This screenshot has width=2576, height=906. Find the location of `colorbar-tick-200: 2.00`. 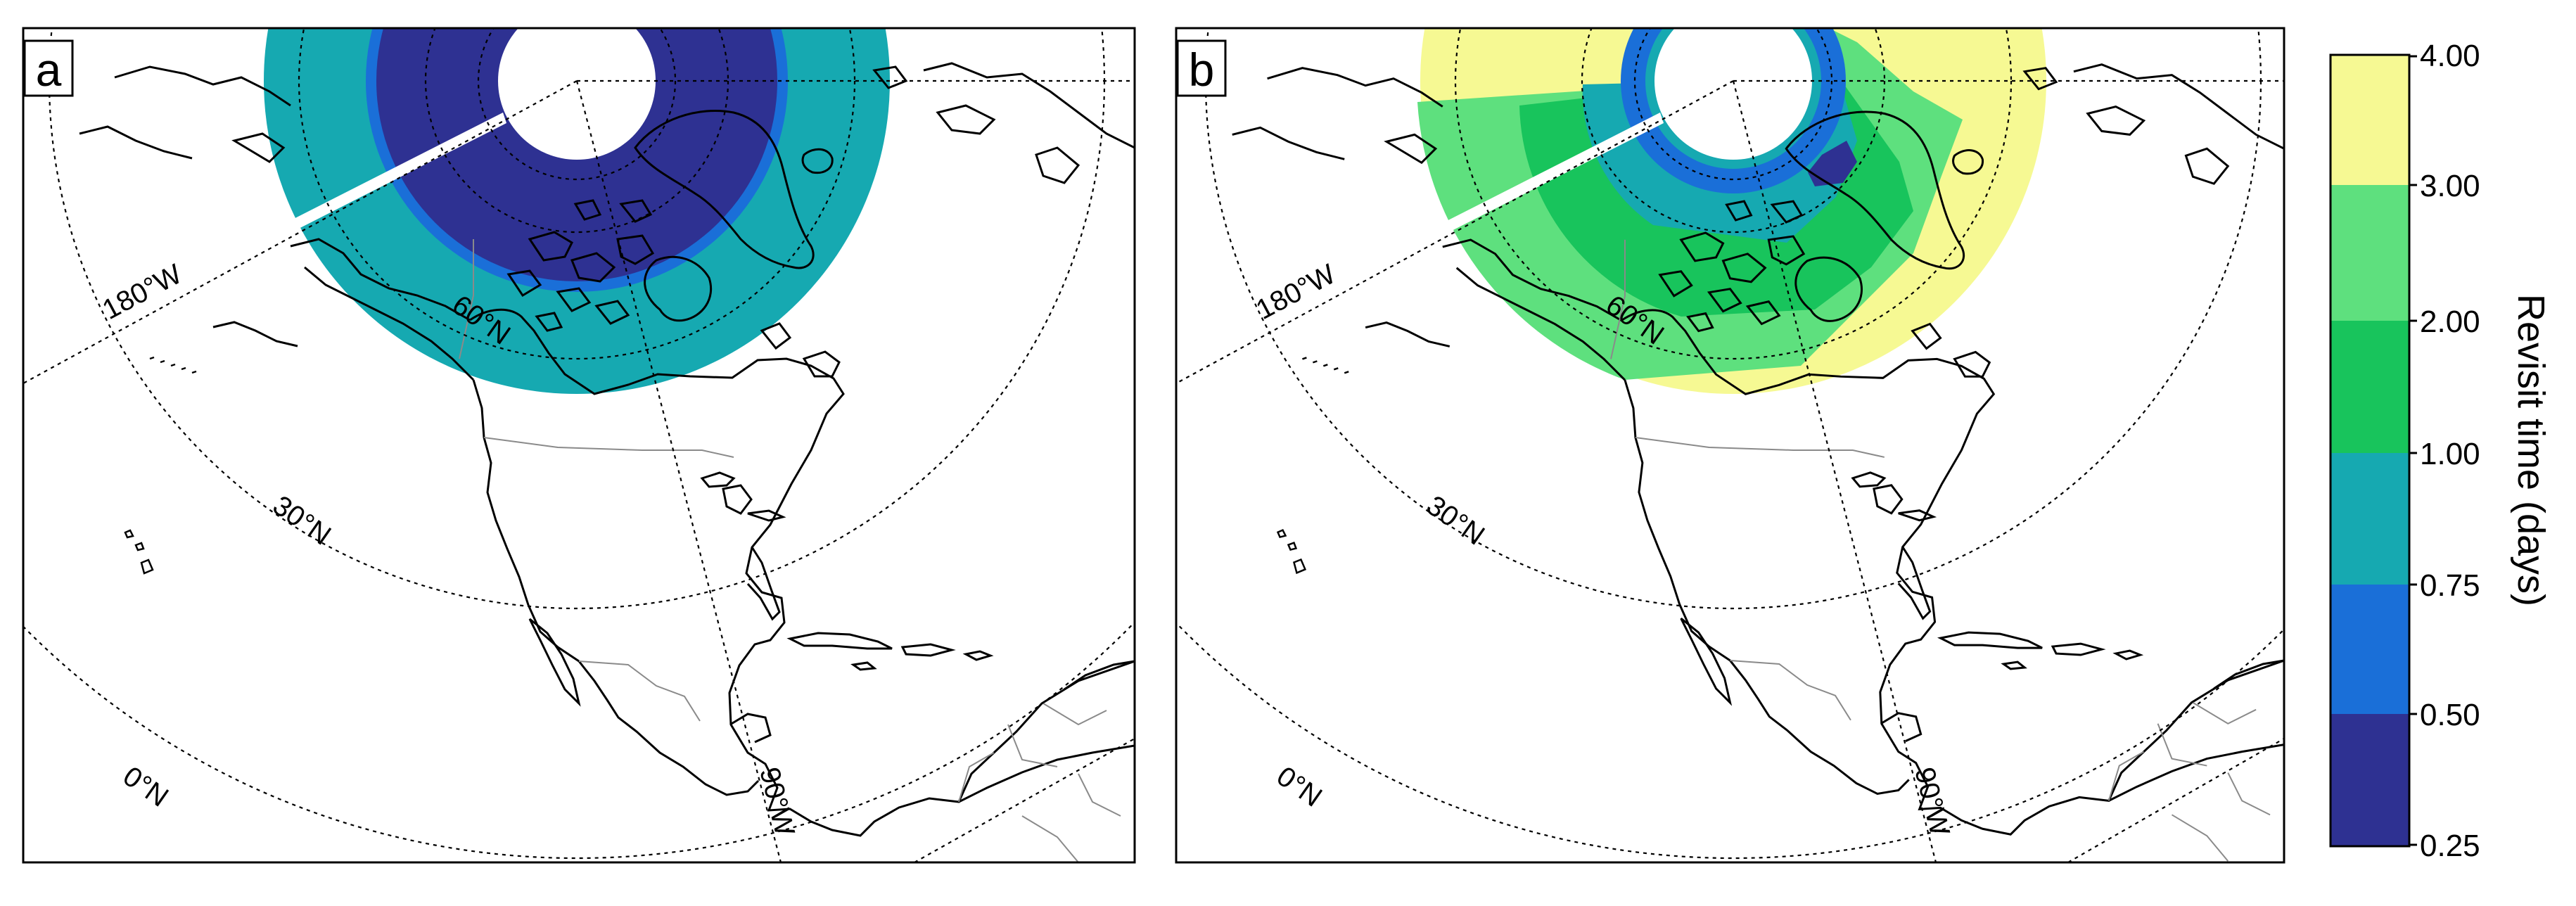

colorbar-tick-200: 2.00 is located at coordinates (2450, 322).